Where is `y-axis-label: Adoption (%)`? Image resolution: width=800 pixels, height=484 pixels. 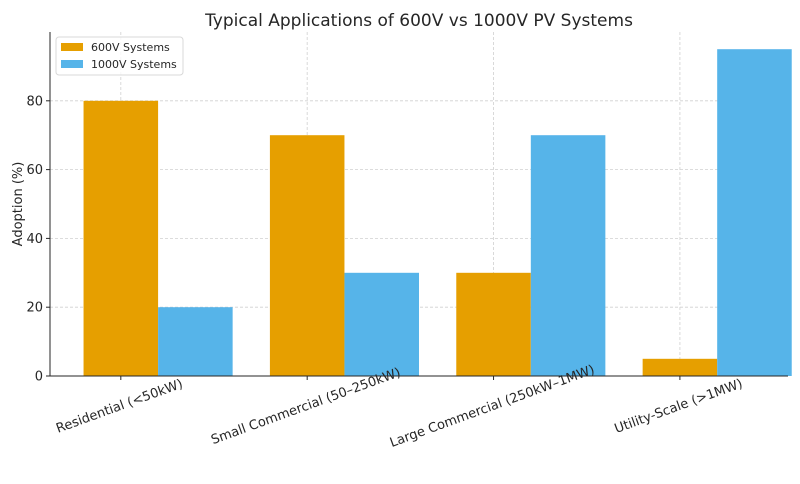
y-axis-label: Adoption (%) is located at coordinates (18, 204).